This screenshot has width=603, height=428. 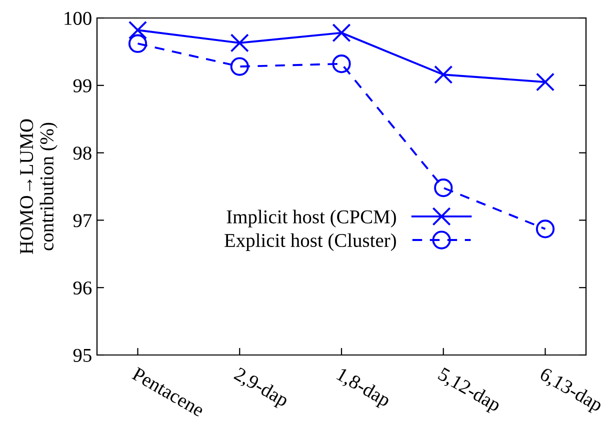 I want to click on y-tick-label: 98, so click(x=82, y=153).